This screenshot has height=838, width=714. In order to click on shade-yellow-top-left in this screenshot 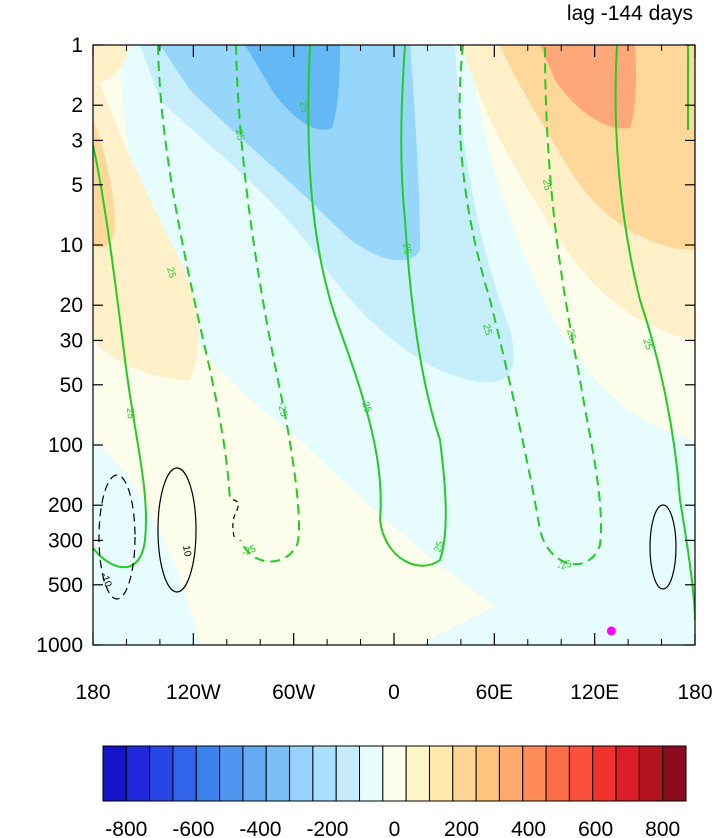, I will do `click(111, 65)`.